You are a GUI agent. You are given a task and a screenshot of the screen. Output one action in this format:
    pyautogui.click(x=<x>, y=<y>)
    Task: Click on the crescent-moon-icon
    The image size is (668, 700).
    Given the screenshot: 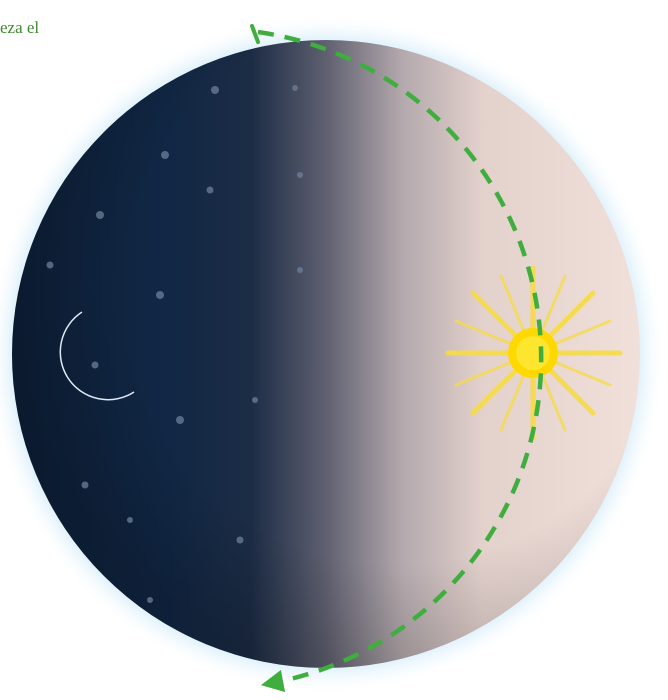 What is the action you would take?
    pyautogui.click(x=97, y=356)
    